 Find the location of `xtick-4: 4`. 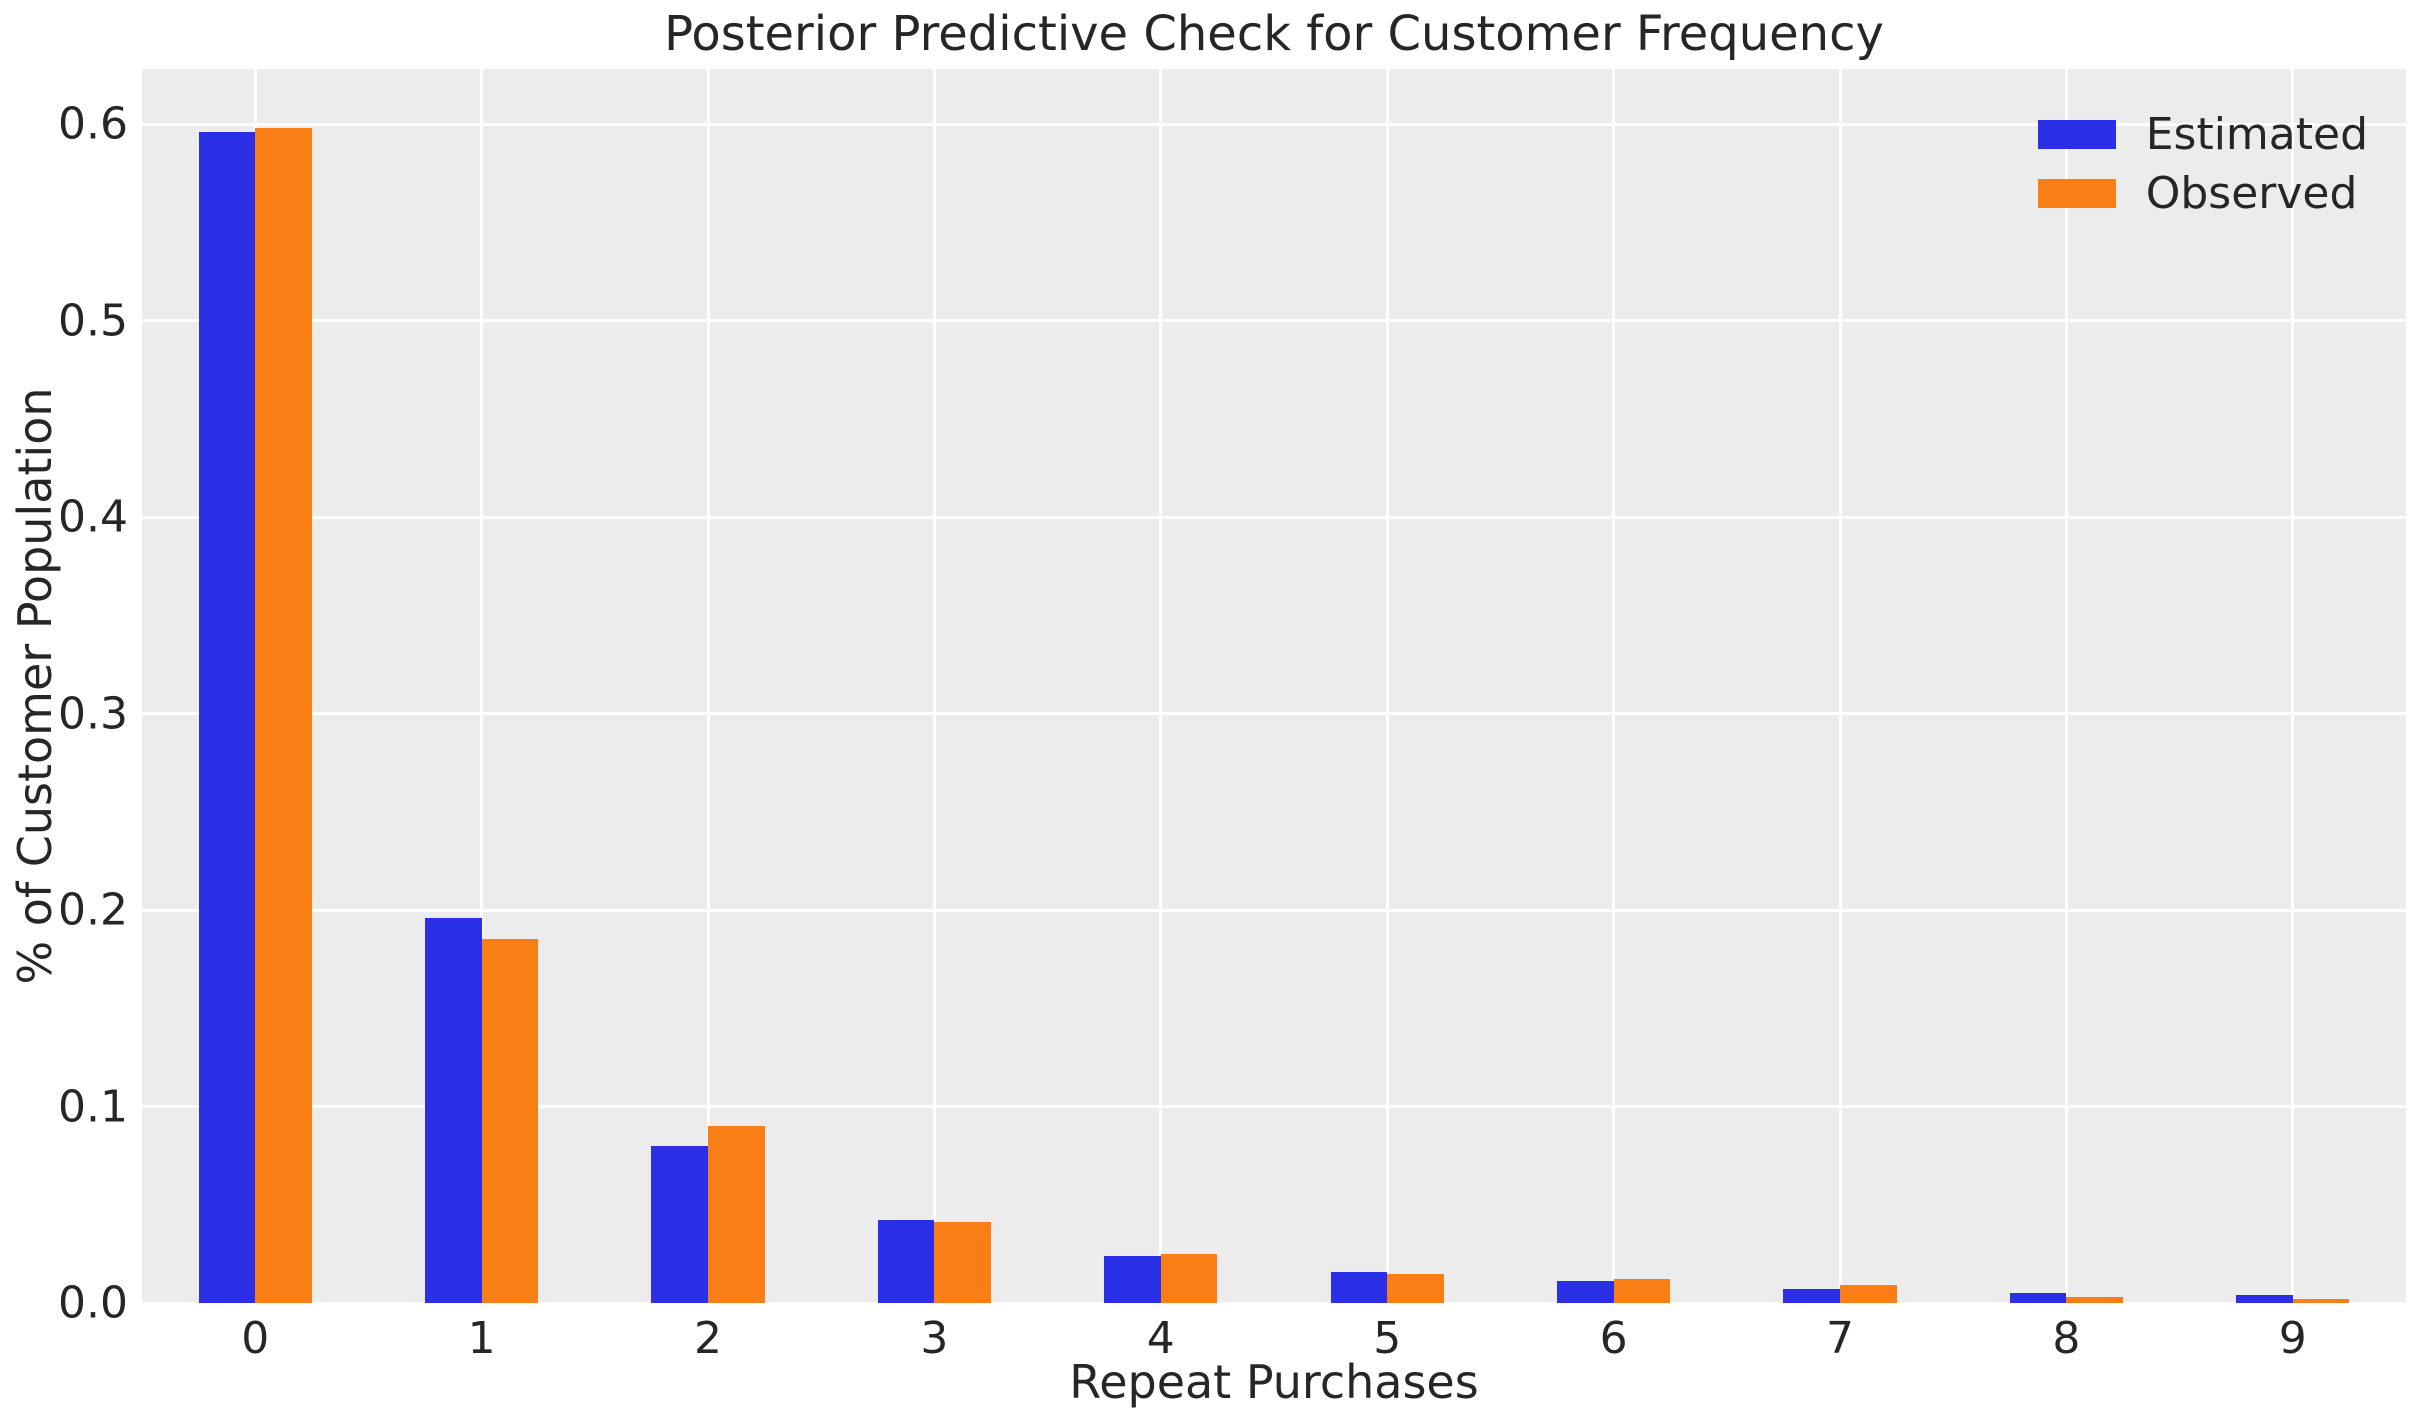

xtick-4: 4 is located at coordinates (1160, 1338).